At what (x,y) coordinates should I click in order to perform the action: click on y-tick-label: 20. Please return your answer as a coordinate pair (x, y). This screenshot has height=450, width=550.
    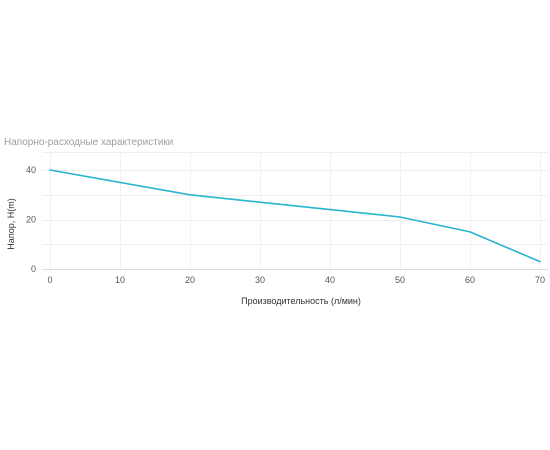
    Looking at the image, I should click on (31, 220).